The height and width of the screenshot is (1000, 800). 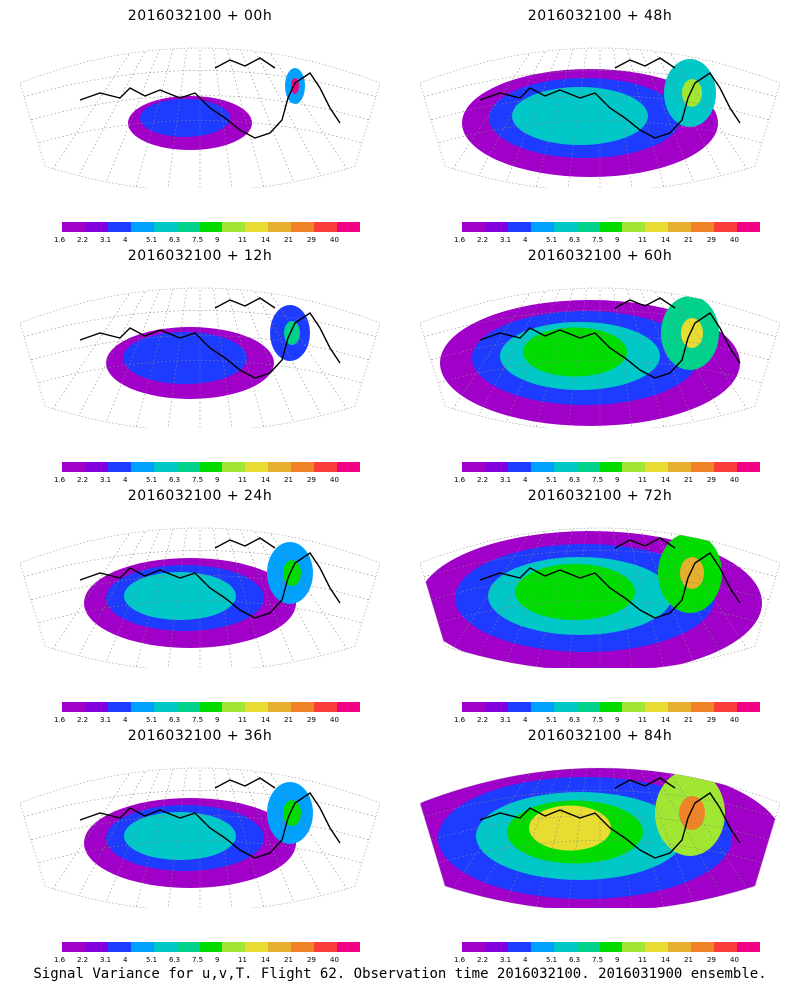 I want to click on colorbar-tick-label: 21, so click(x=288, y=720).